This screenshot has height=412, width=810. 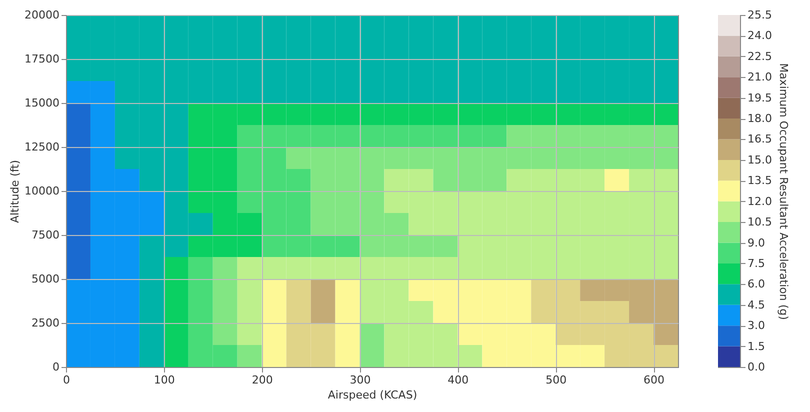 What do you see at coordinates (760, 181) in the screenshot?
I see `color-bar-label: 13.5` at bounding box center [760, 181].